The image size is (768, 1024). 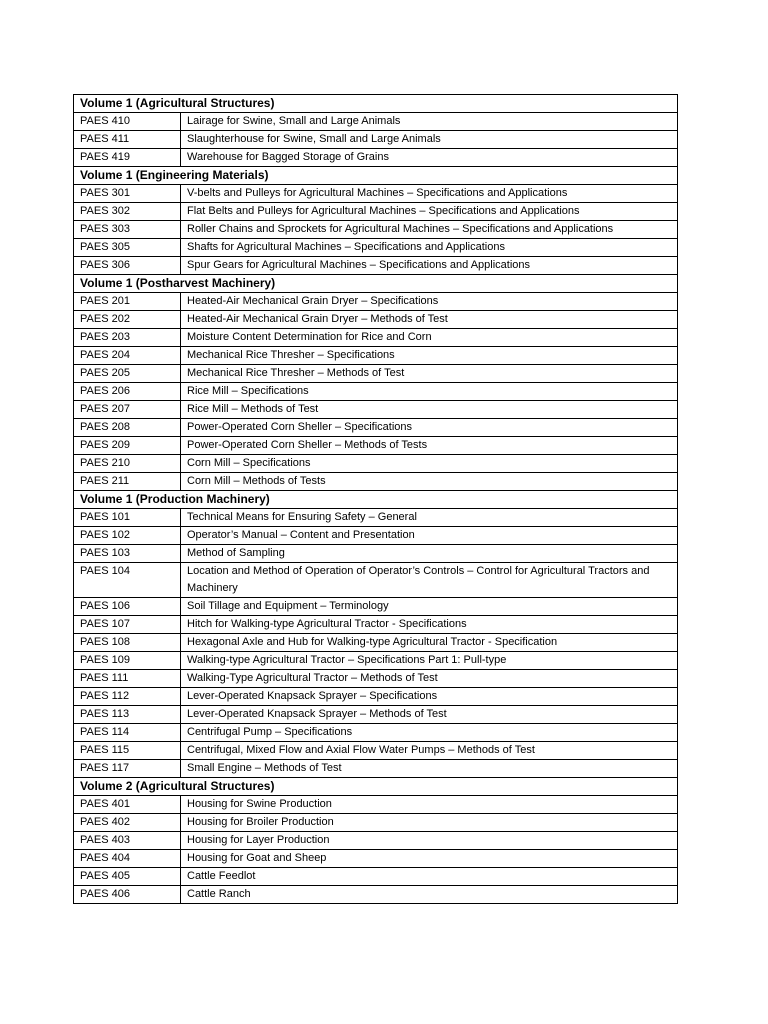 I want to click on standard-code: PAES 207, so click(x=127, y=409).